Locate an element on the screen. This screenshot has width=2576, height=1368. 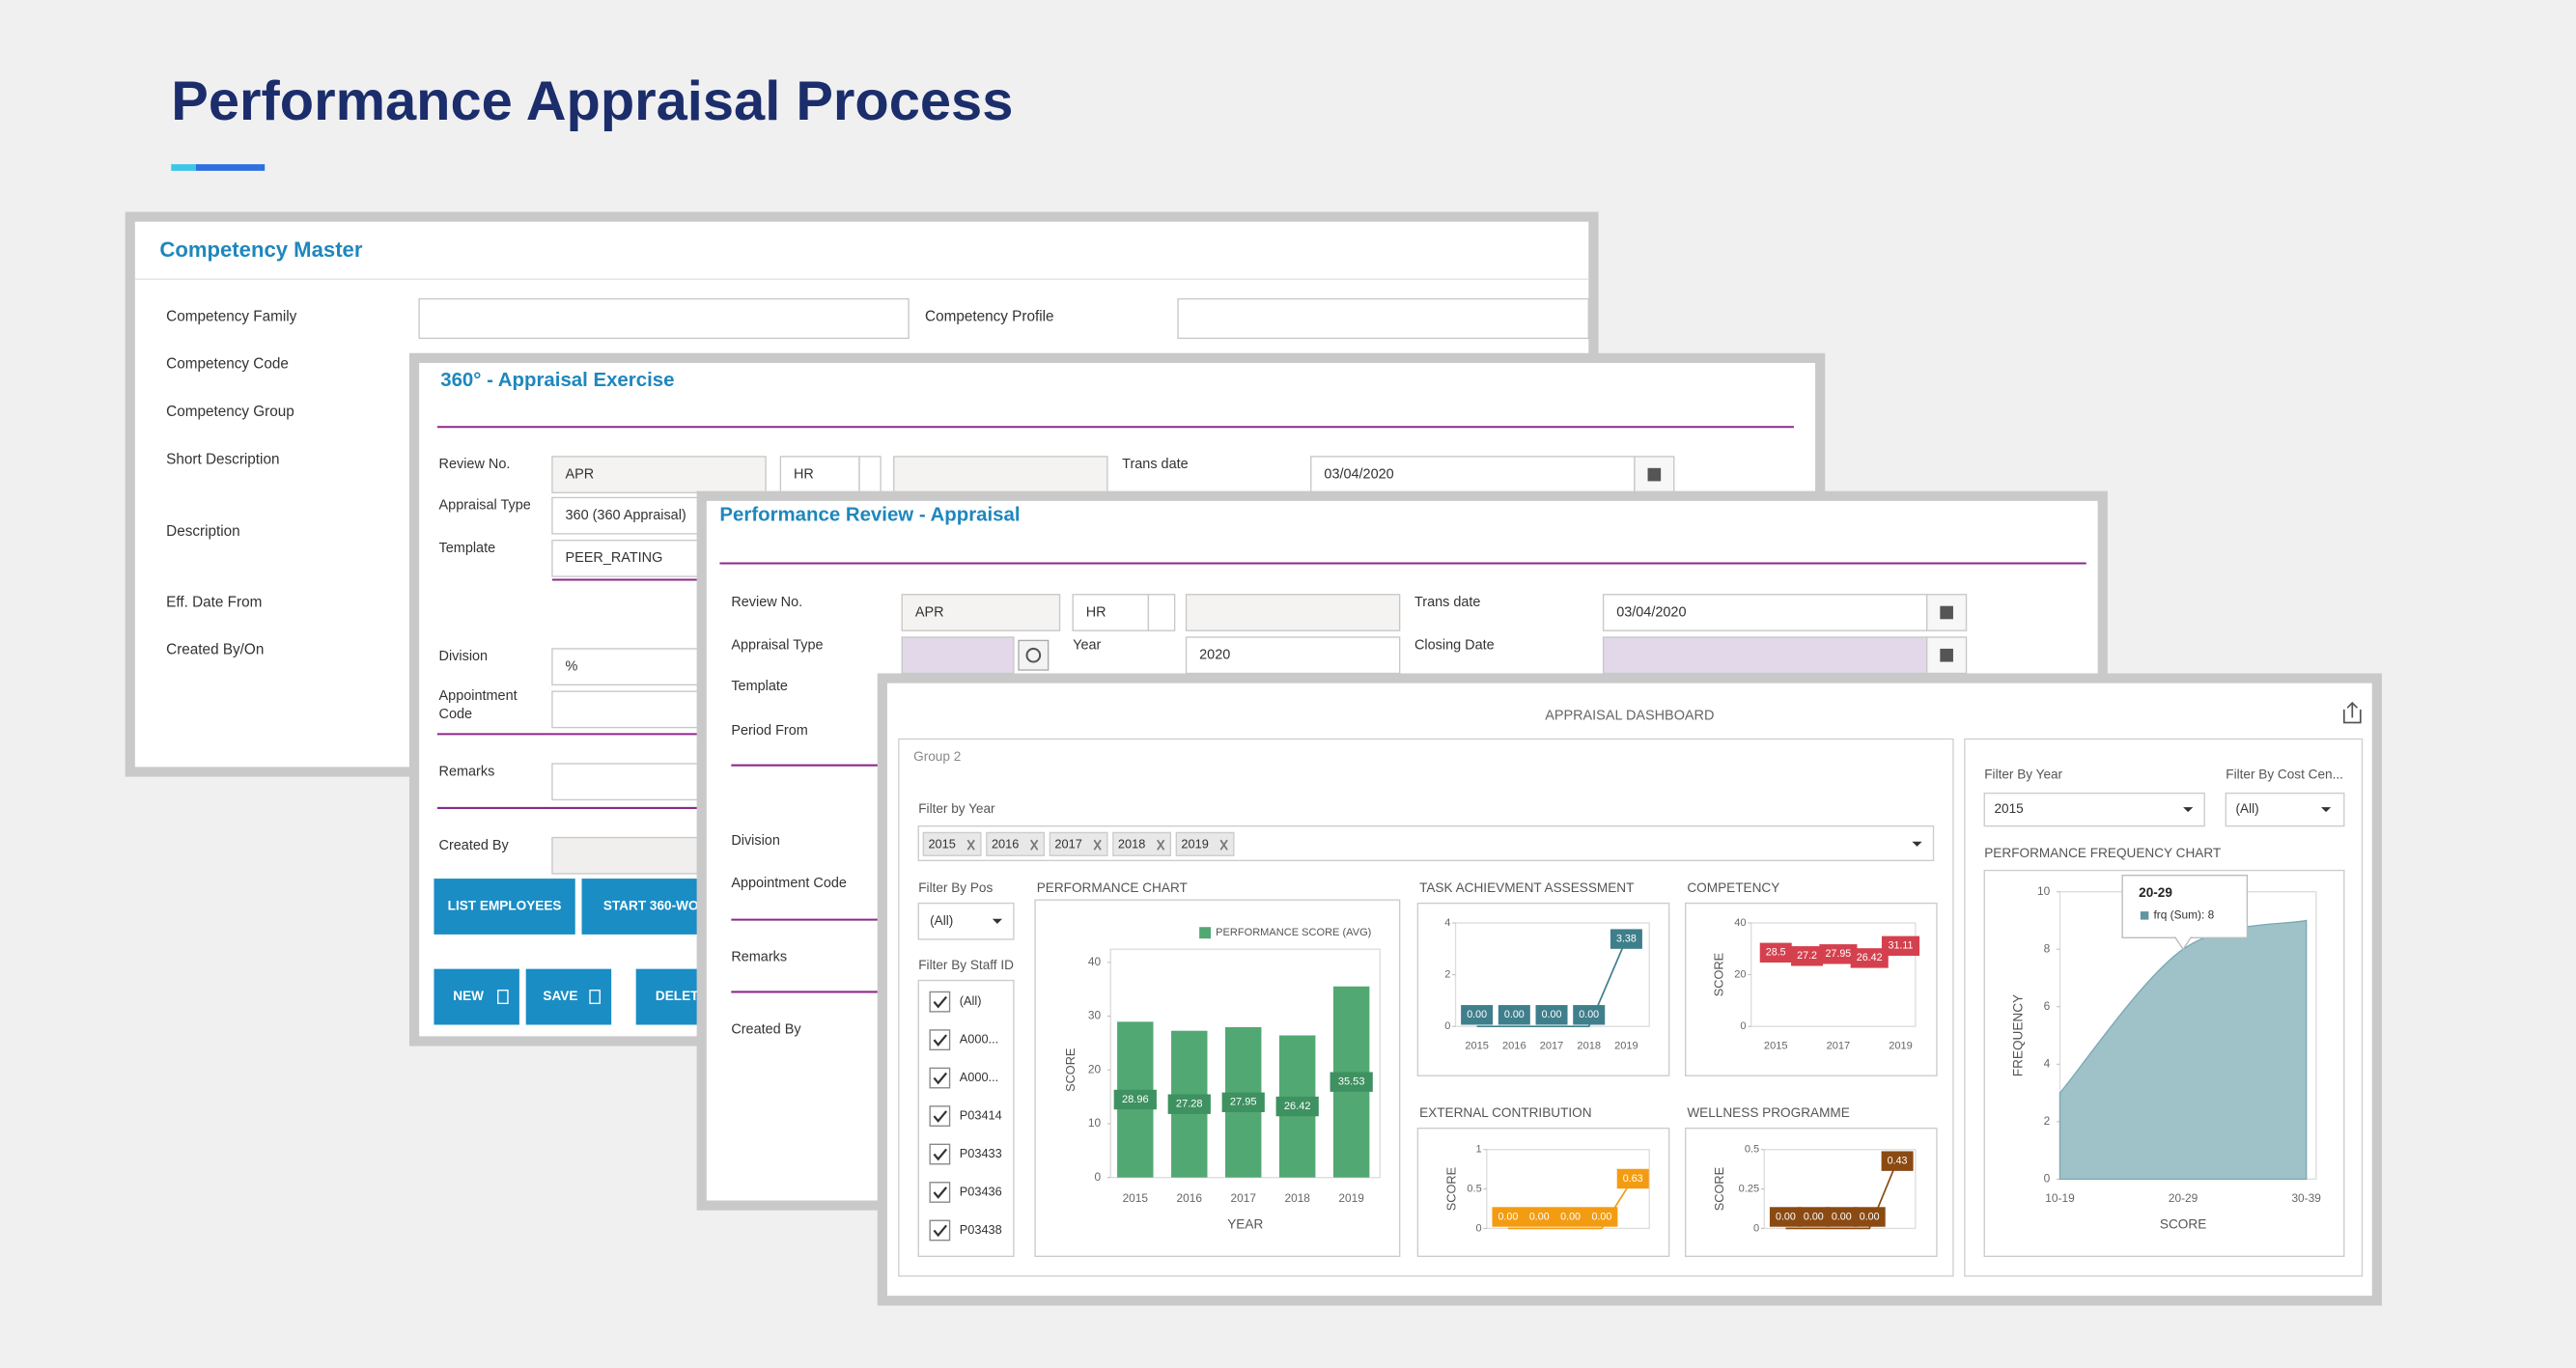
value-label: 28.5 is located at coordinates (1776, 953).